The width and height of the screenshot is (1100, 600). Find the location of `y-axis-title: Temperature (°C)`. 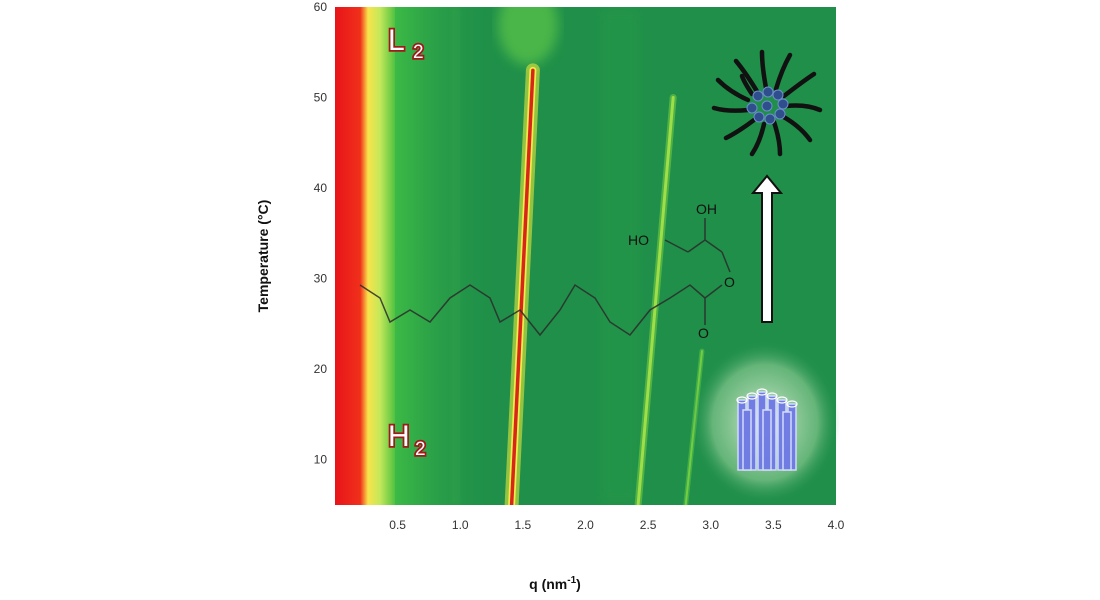

y-axis-title: Temperature (°C) is located at coordinates (263, 256).